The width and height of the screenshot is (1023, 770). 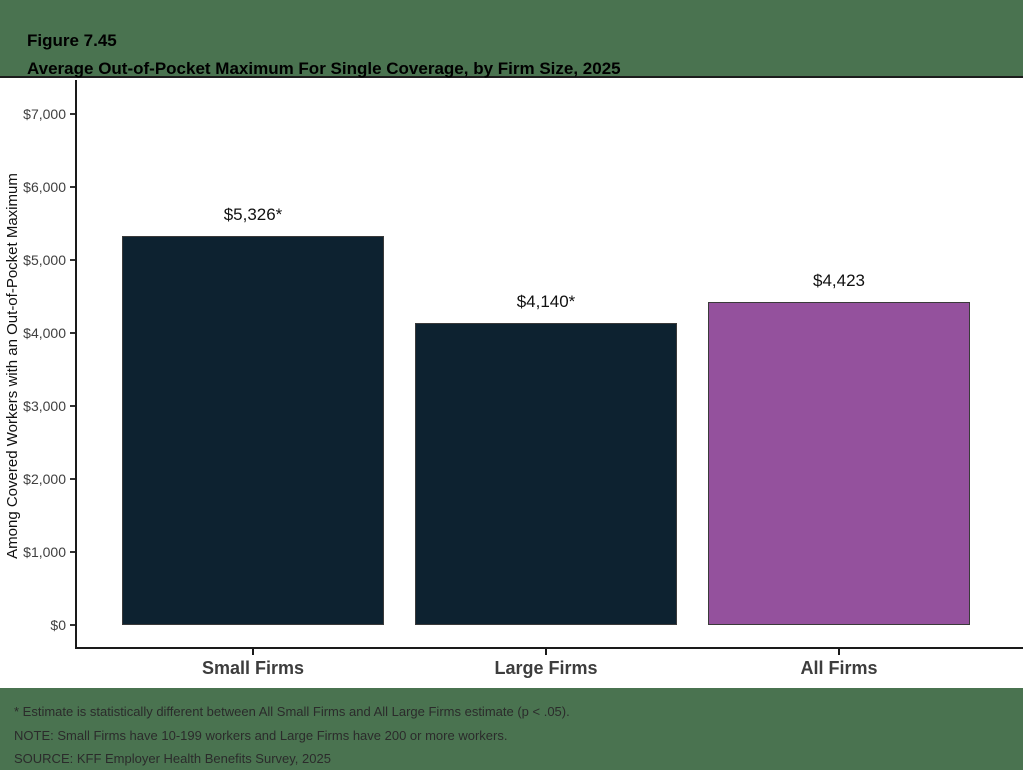 I want to click on bar-small-firms, so click(x=253, y=430).